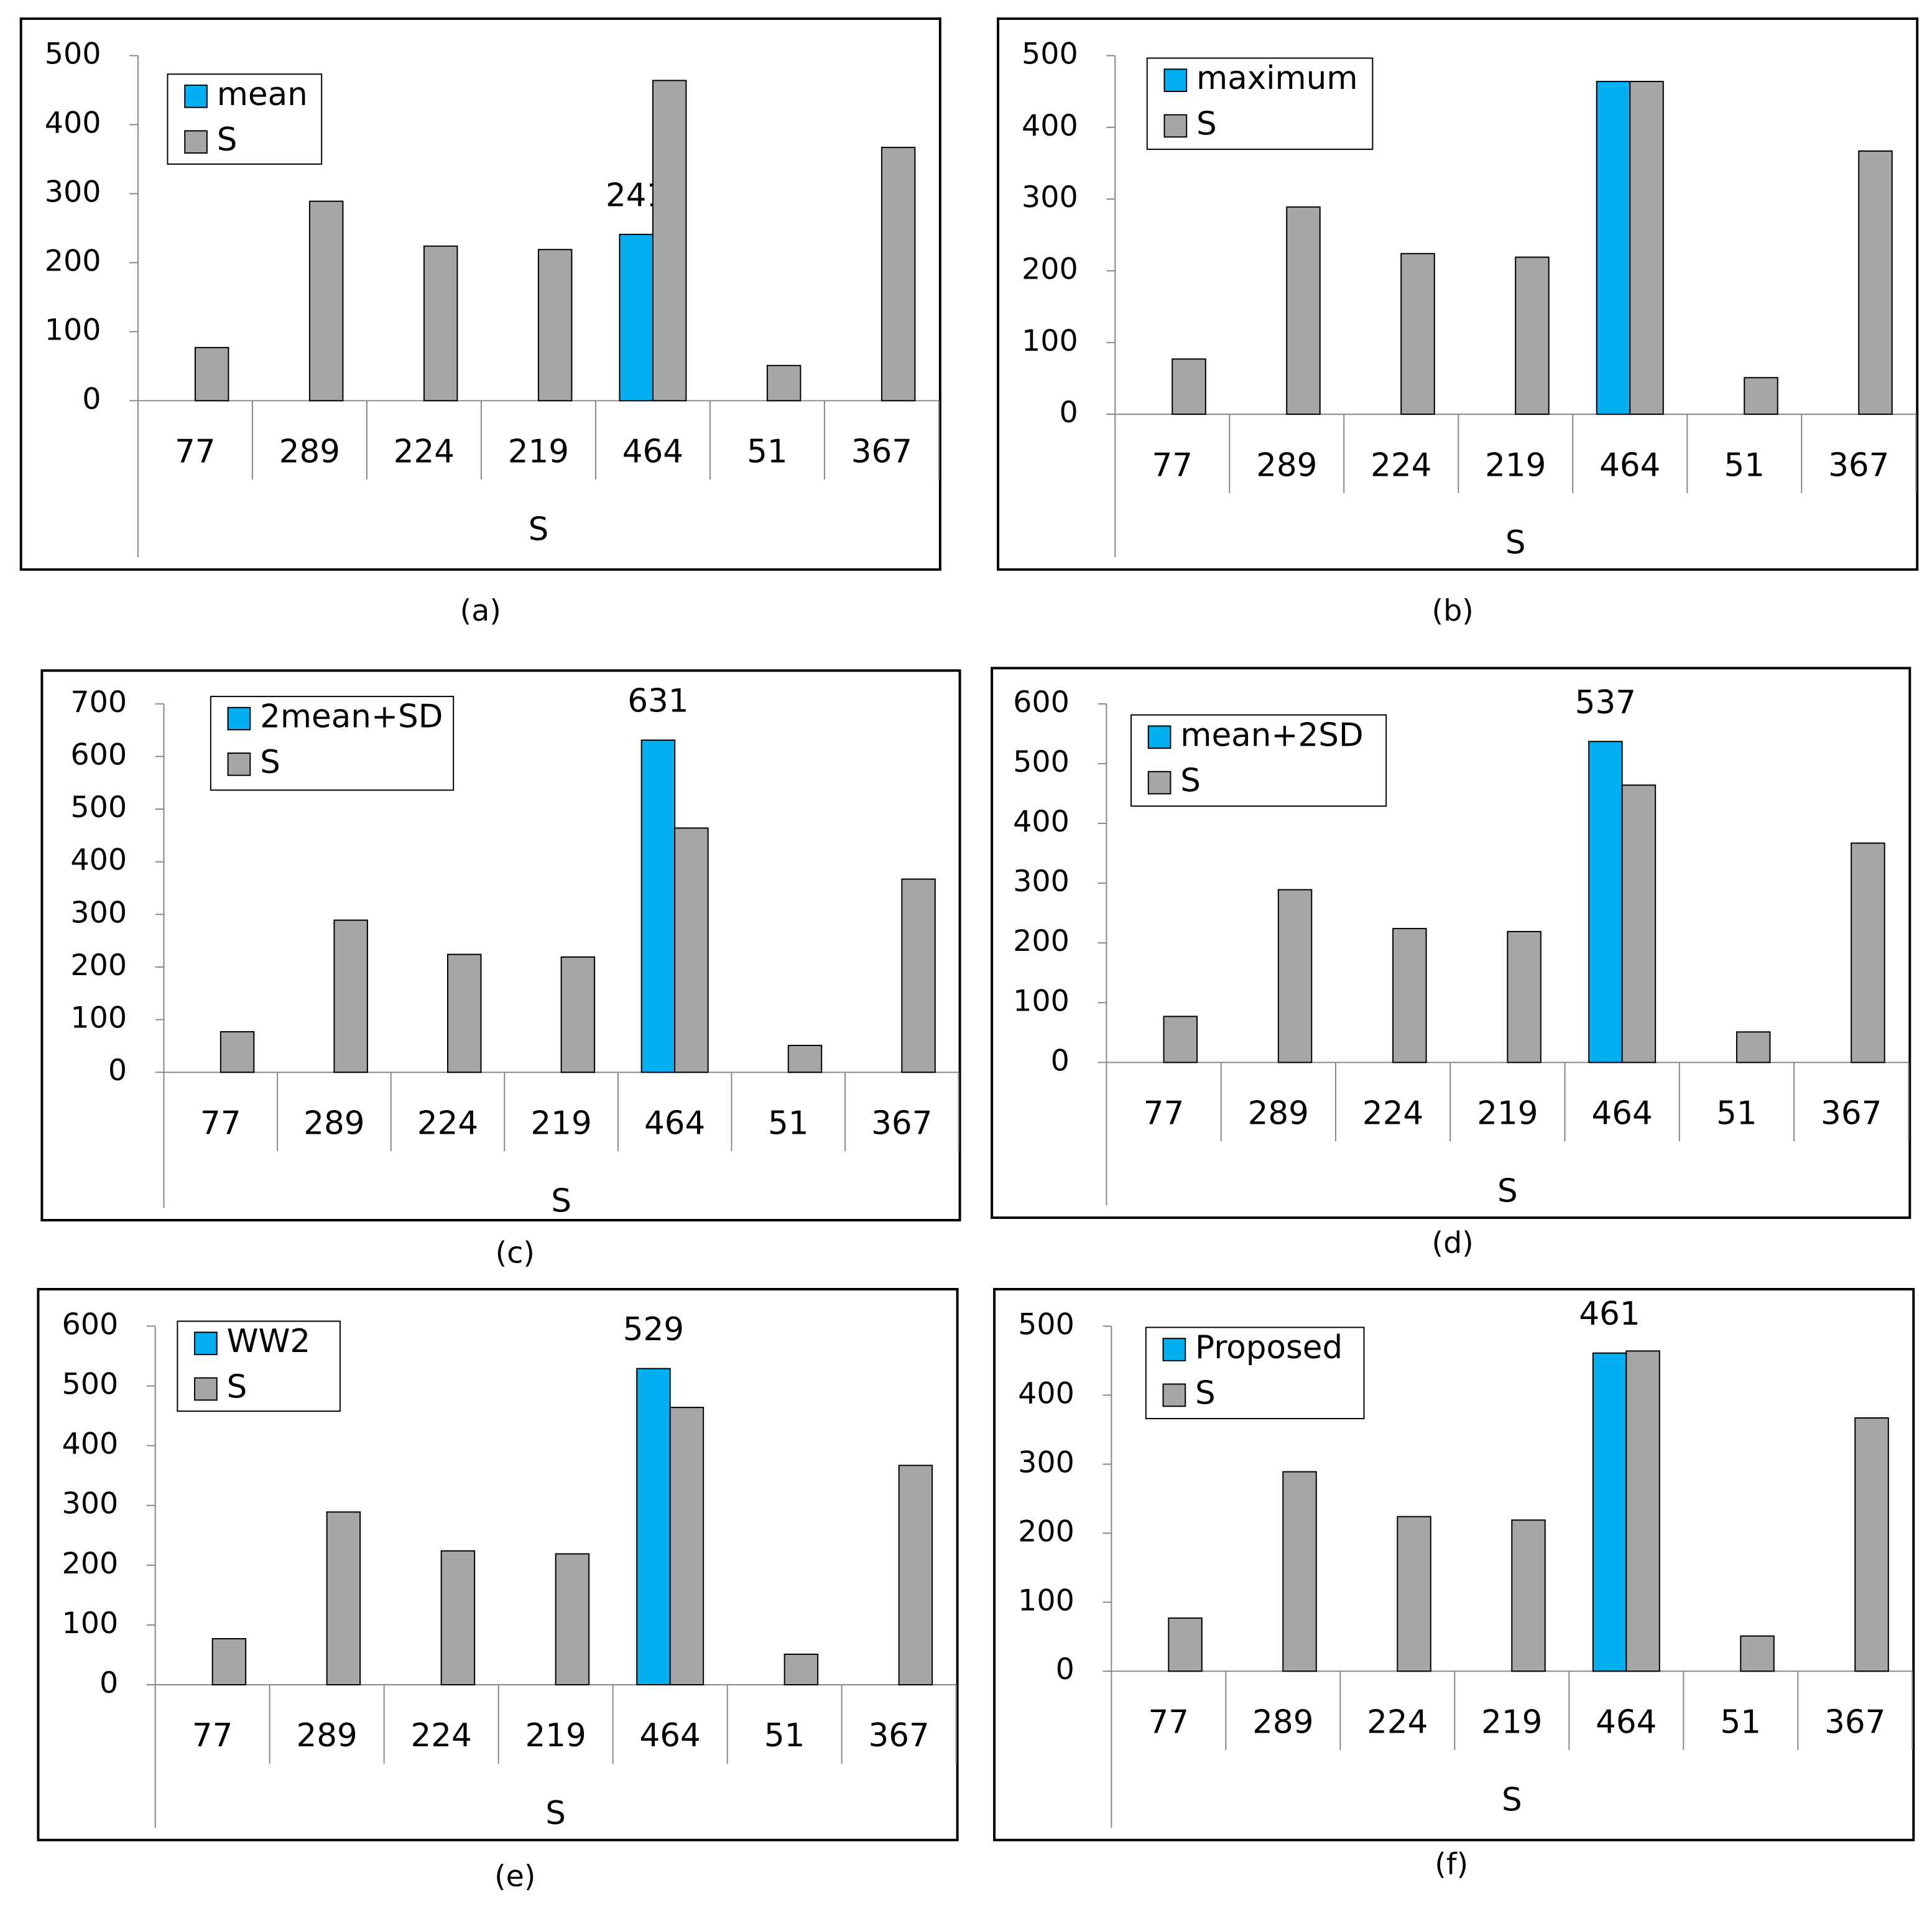  Describe the element at coordinates (1606, 702) in the screenshot. I see `data-label: 537` at that location.